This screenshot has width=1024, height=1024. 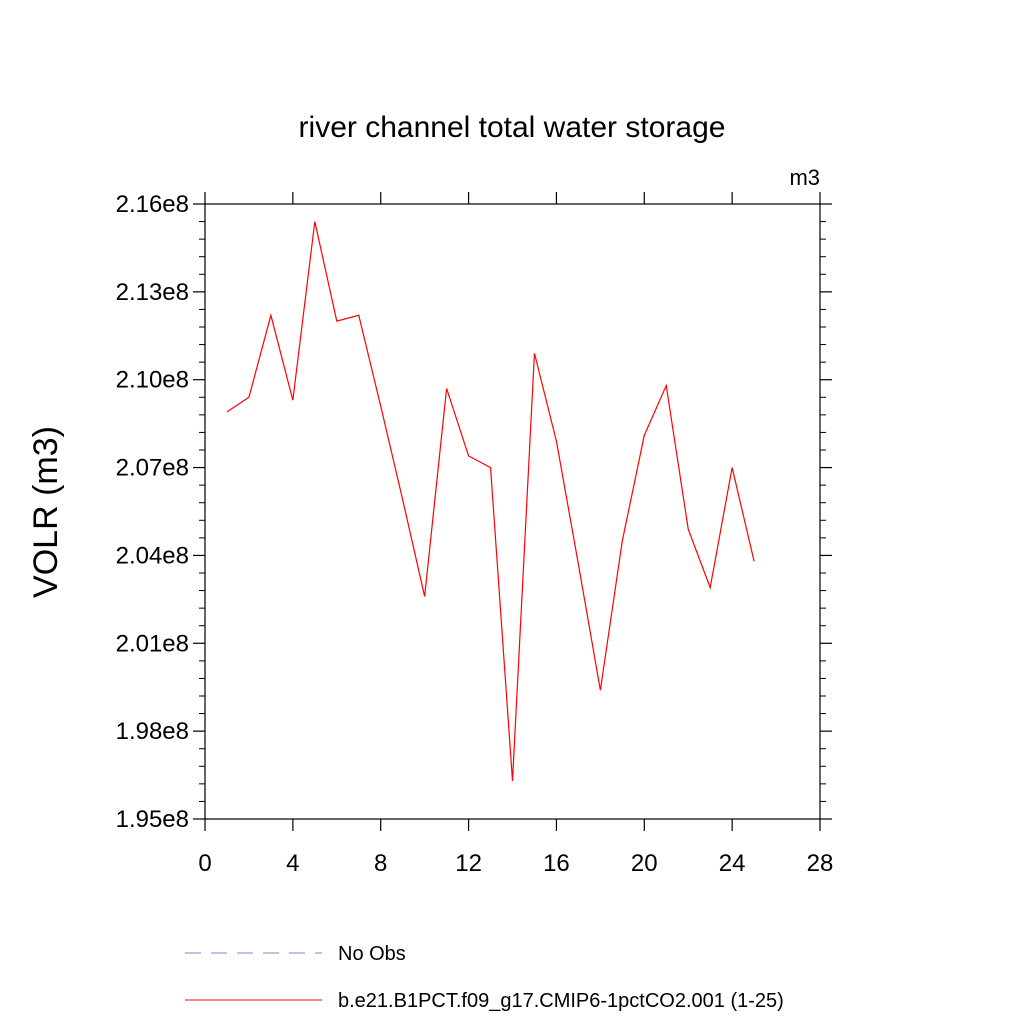 What do you see at coordinates (152, 380) in the screenshot?
I see `y-tick-label: 2.10e8` at bounding box center [152, 380].